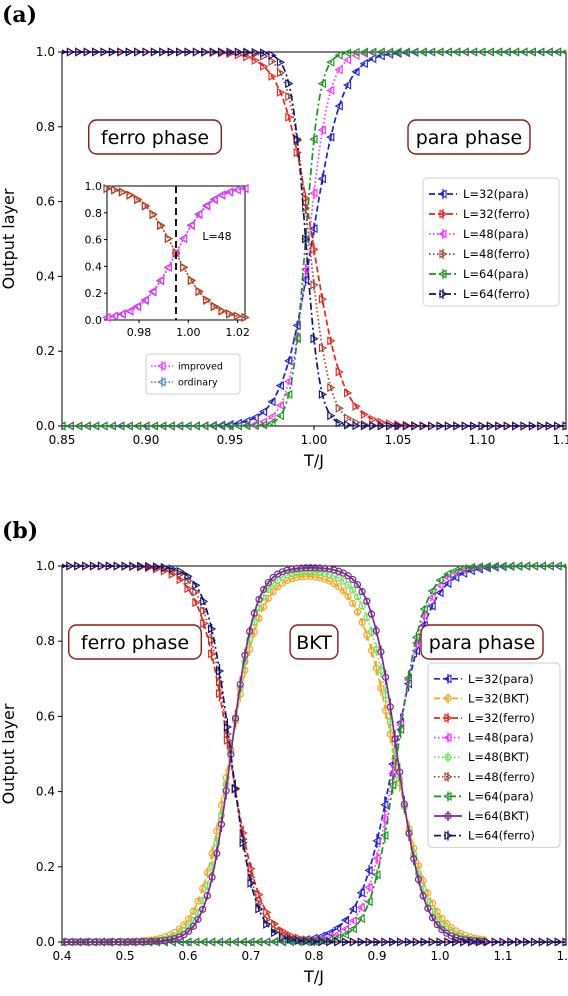 The image size is (568, 996). What do you see at coordinates (442, 194) in the screenshot?
I see `a-legend-marker` at bounding box center [442, 194].